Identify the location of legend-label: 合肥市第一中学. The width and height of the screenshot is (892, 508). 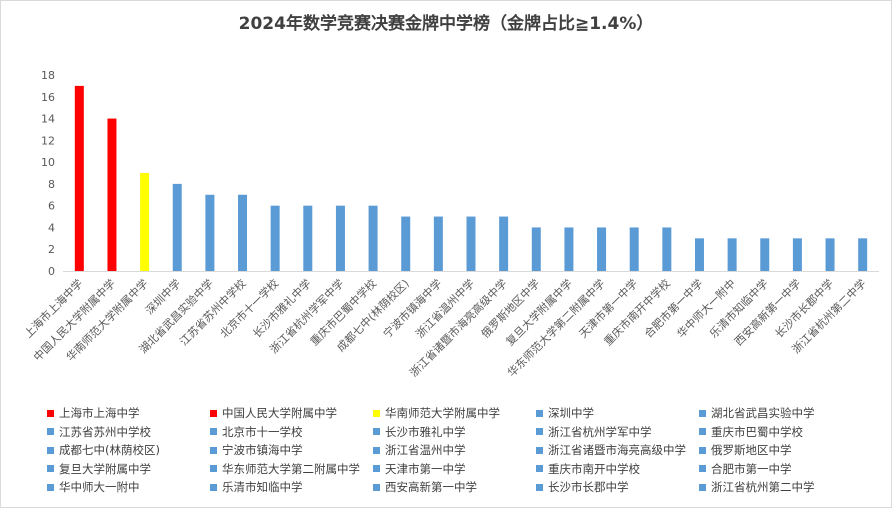
(751, 468).